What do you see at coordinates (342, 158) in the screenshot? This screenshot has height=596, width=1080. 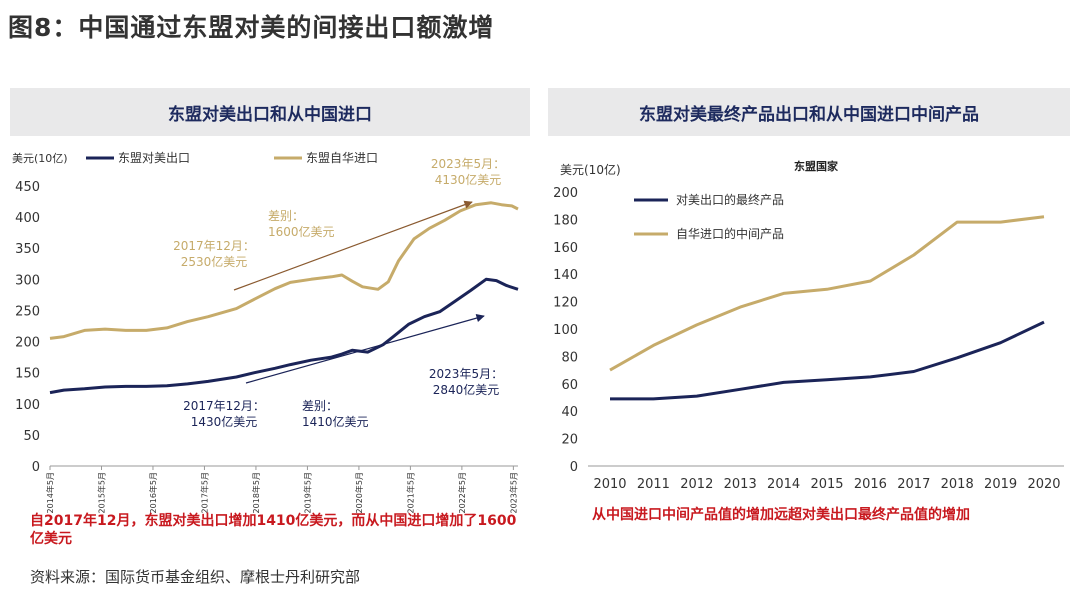 I see `left-legend-label-2: 东盟自华进口` at bounding box center [342, 158].